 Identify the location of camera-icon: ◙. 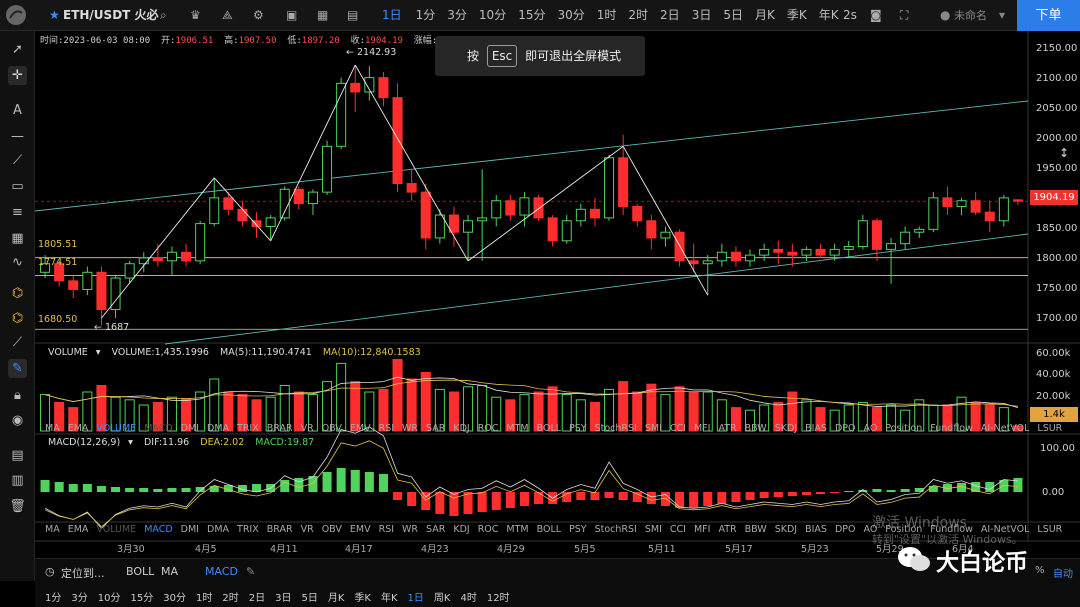
(876, 15).